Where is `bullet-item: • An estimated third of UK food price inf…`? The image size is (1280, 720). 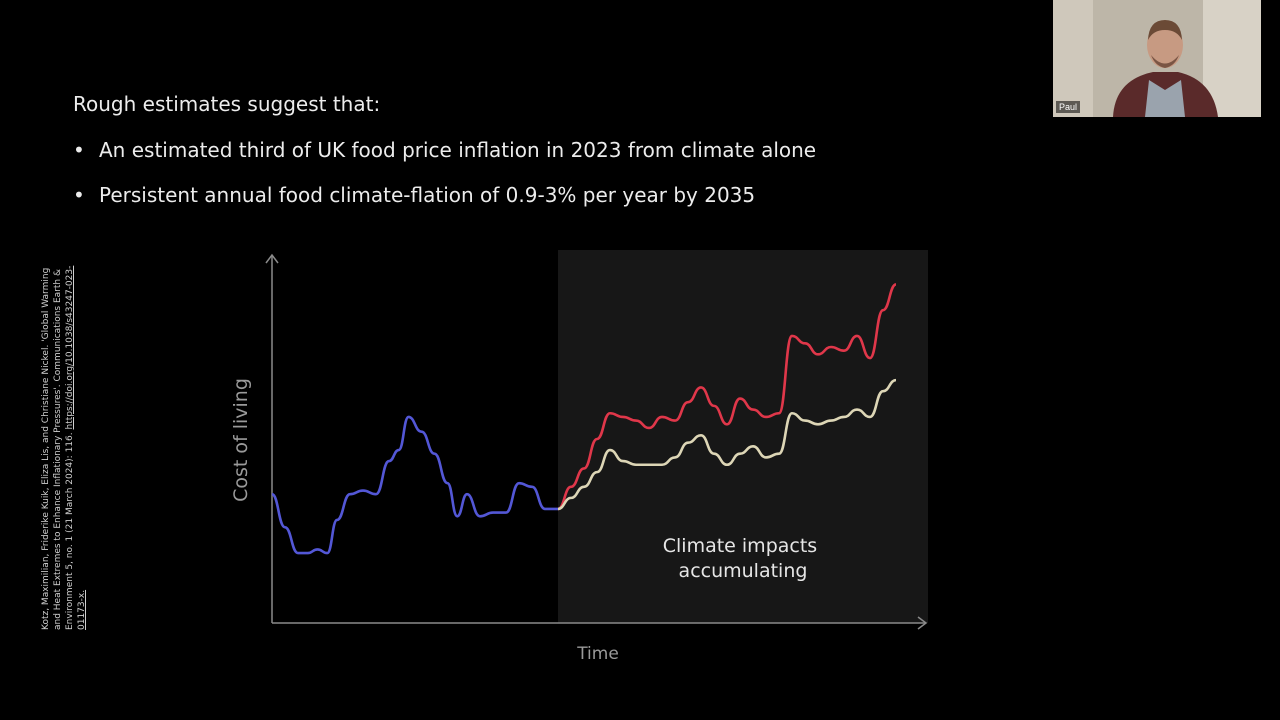 bullet-item: • An estimated third of UK food price inf… is located at coordinates (444, 150).